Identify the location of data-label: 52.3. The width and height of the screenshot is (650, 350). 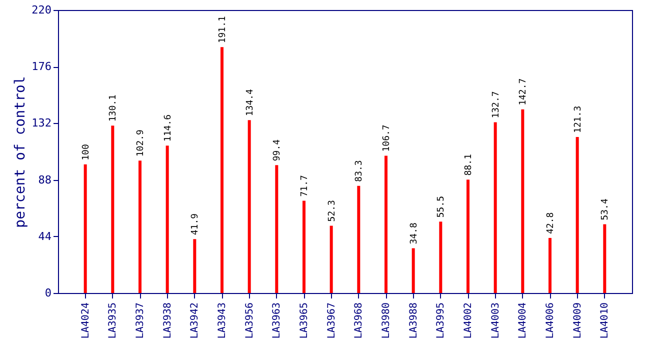
(332, 211).